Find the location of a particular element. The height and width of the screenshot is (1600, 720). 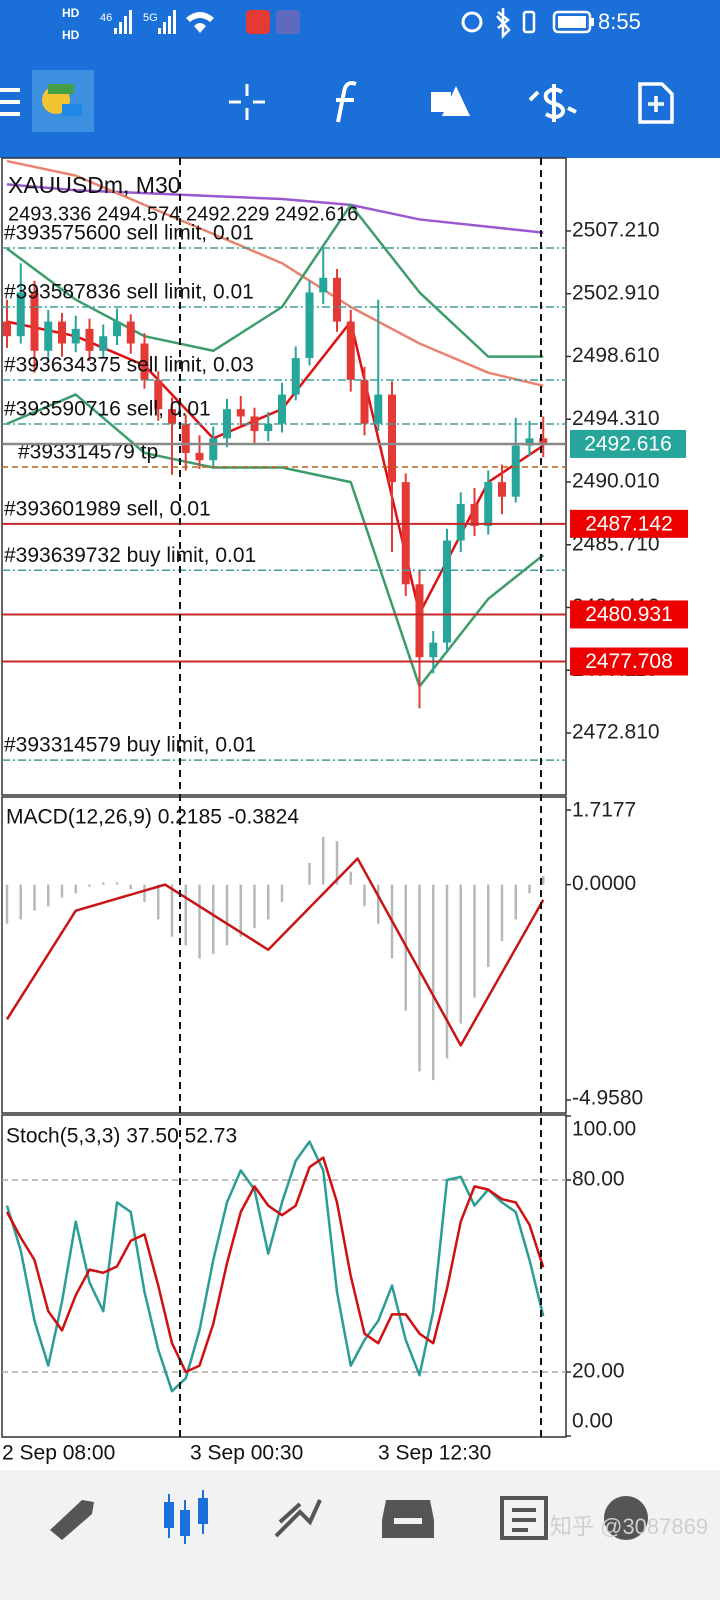

status-network: 46 is located at coordinates (106, 18).